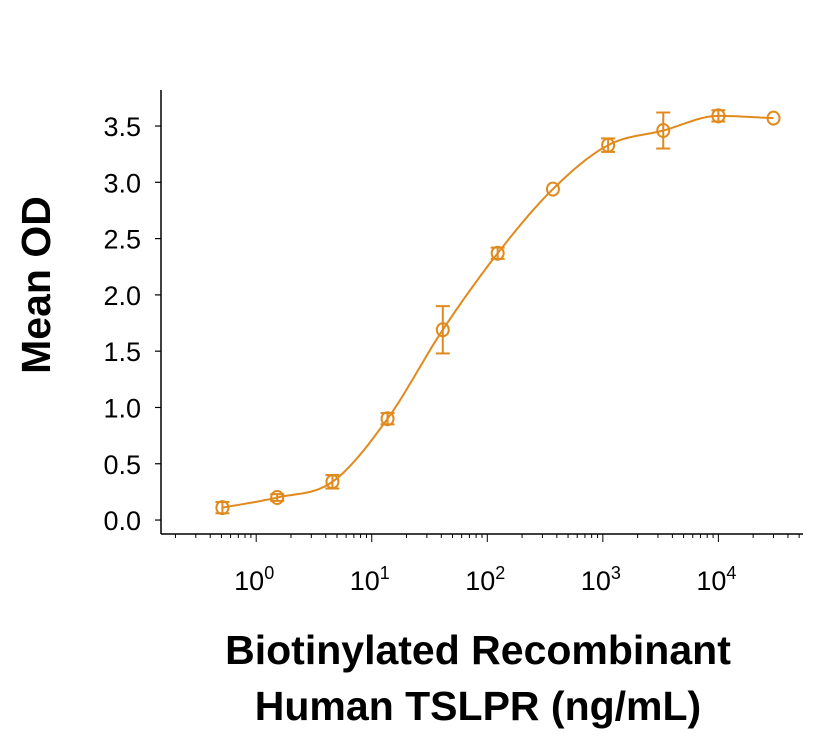 Image resolution: width=836 pixels, height=738 pixels. Describe the element at coordinates (370, 579) in the screenshot. I see `x-tick-label: 10¹` at that location.